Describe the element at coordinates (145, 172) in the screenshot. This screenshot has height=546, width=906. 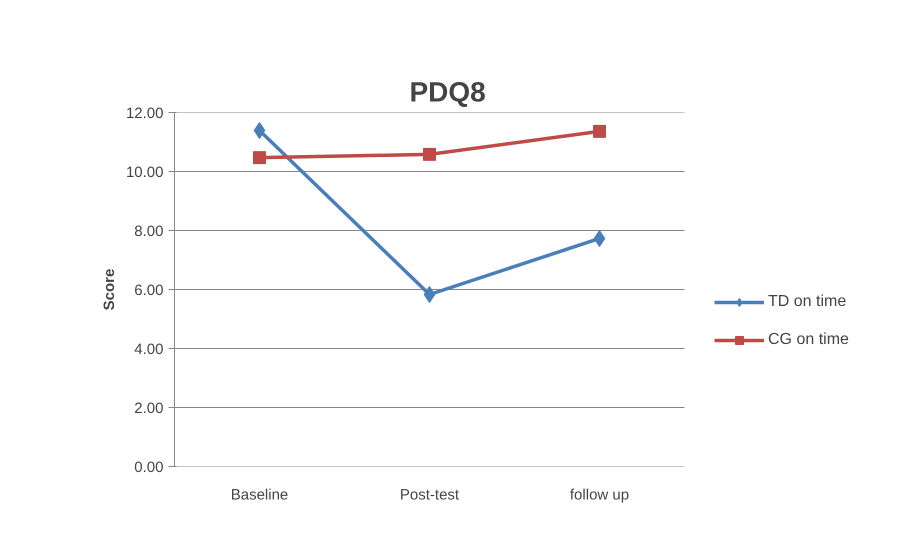
I see `y-tick-label: 10.00` at that location.